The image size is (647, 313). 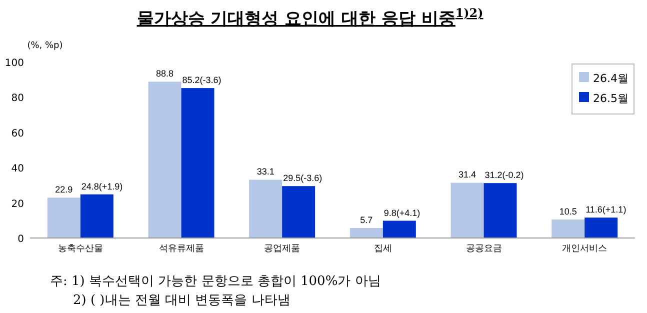 I want to click on y-tick-label: 20, so click(x=17, y=204).